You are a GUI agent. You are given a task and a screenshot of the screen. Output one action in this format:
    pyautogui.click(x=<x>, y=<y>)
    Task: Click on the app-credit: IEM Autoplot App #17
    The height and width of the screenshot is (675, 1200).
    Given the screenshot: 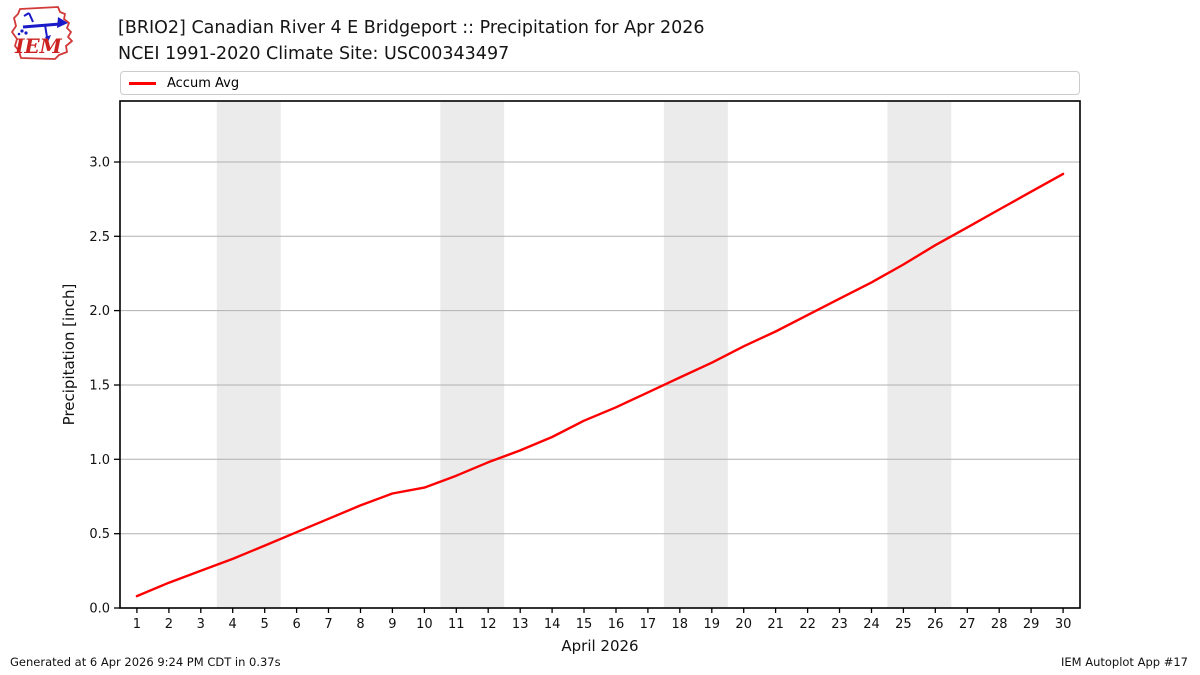 What is the action you would take?
    pyautogui.click(x=1124, y=662)
    